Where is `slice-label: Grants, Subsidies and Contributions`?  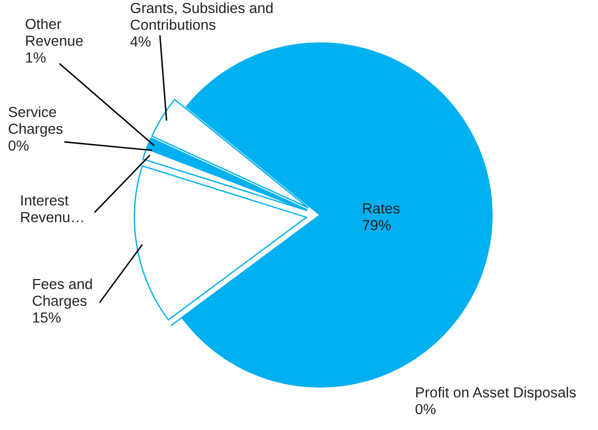
slice-label: Grants, Subsidies and Contributions is located at coordinates (201, 16).